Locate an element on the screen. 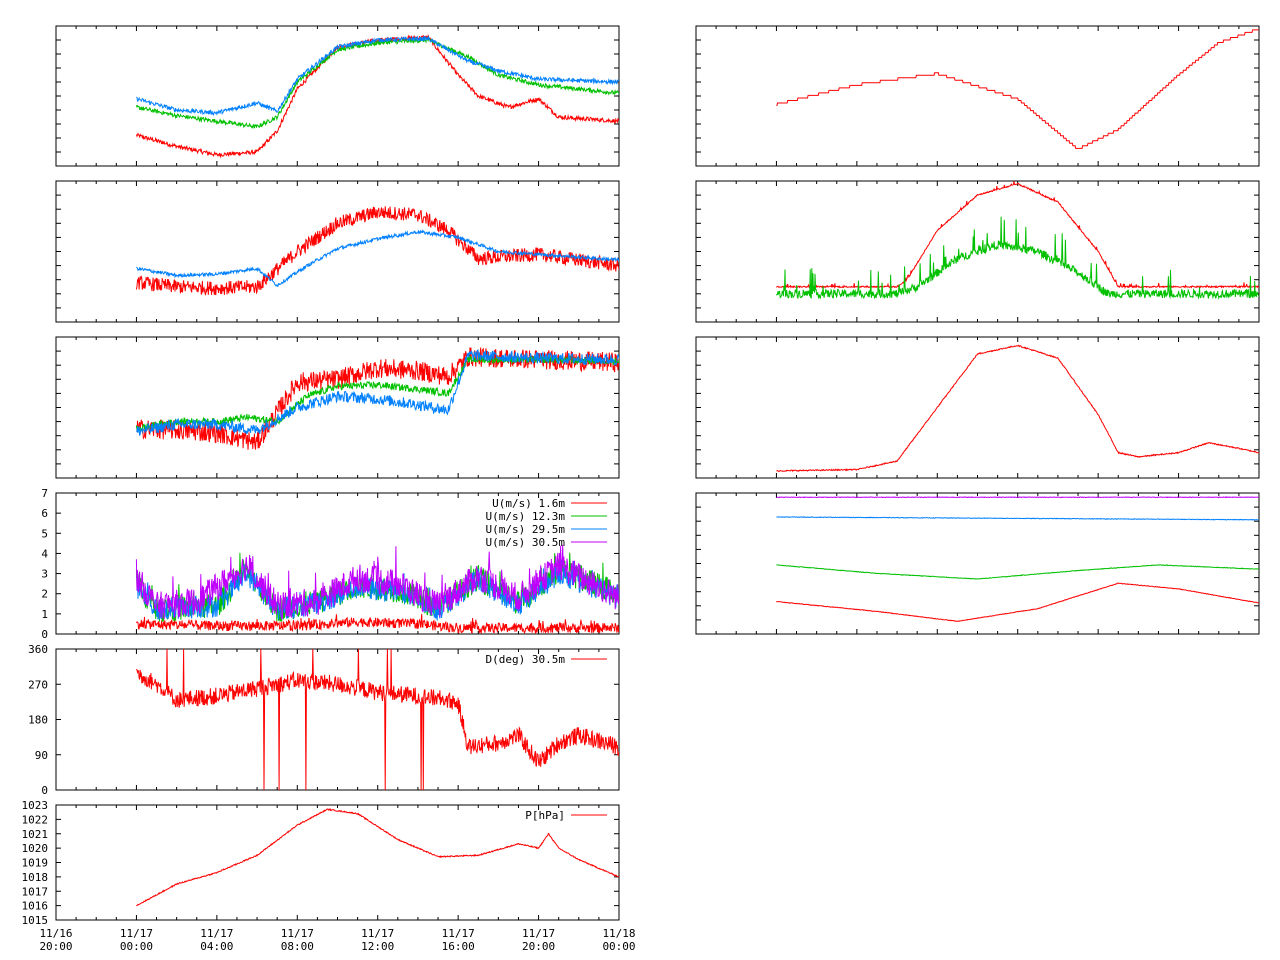  panel-rt1 is located at coordinates (977, 96).